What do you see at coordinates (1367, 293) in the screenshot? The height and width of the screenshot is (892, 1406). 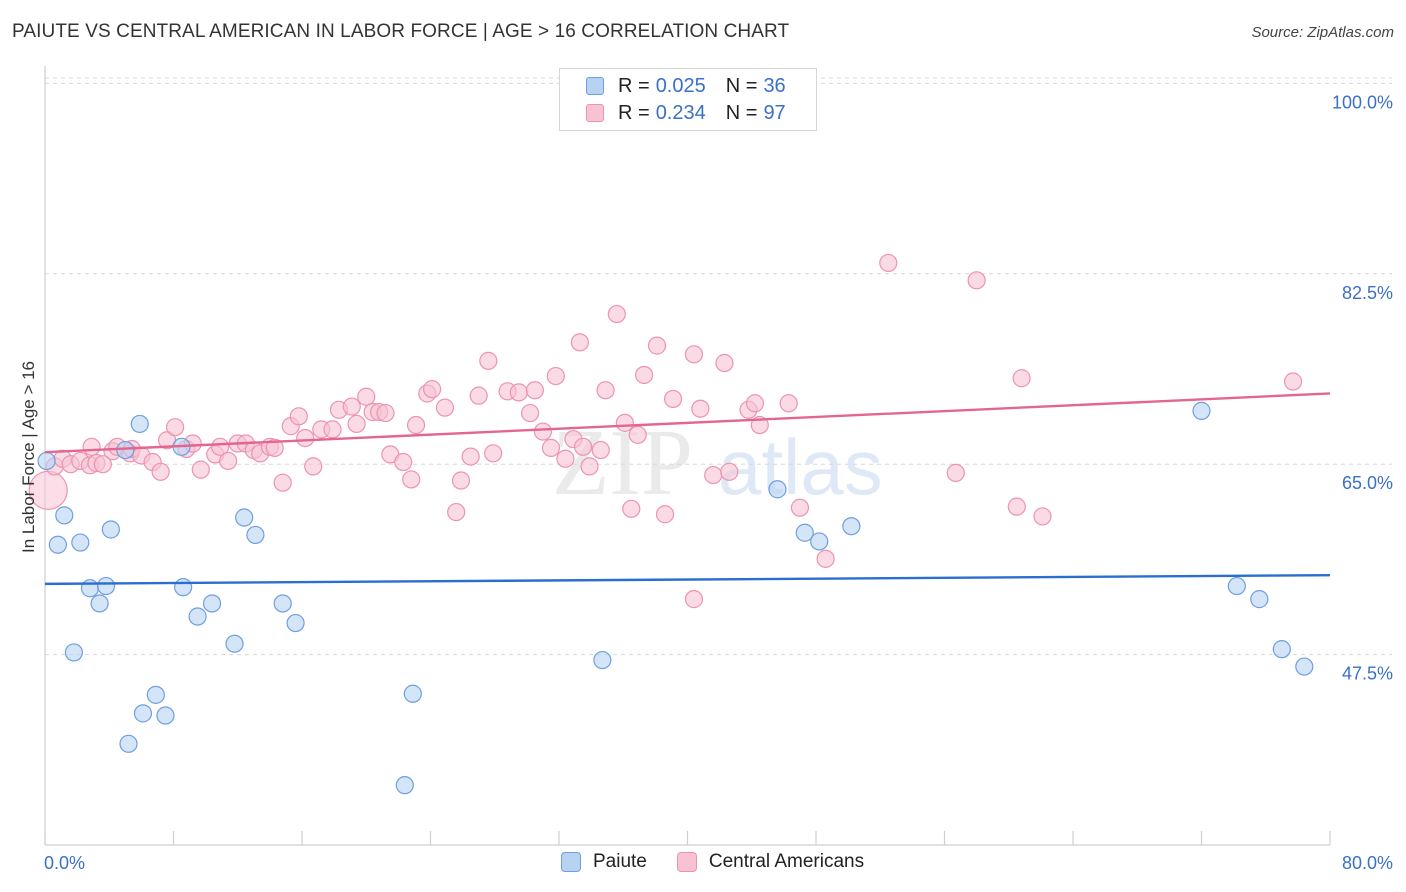 I see `y-tick-label: 82.5%` at bounding box center [1367, 293].